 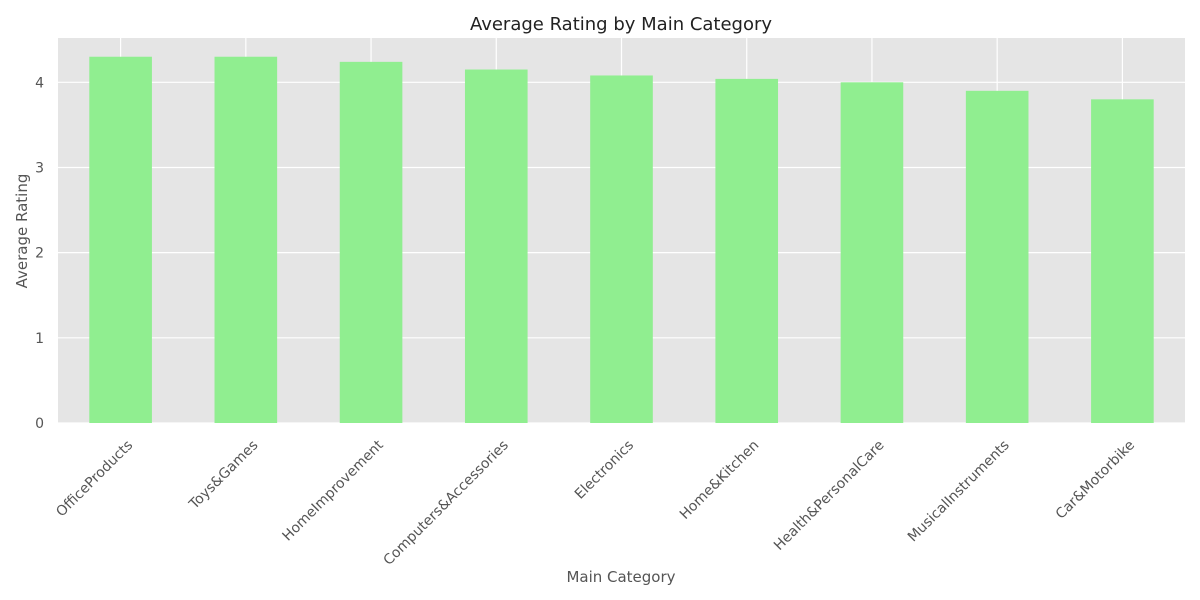 What do you see at coordinates (39, 339) in the screenshot?
I see `y-tick-label: 1` at bounding box center [39, 339].